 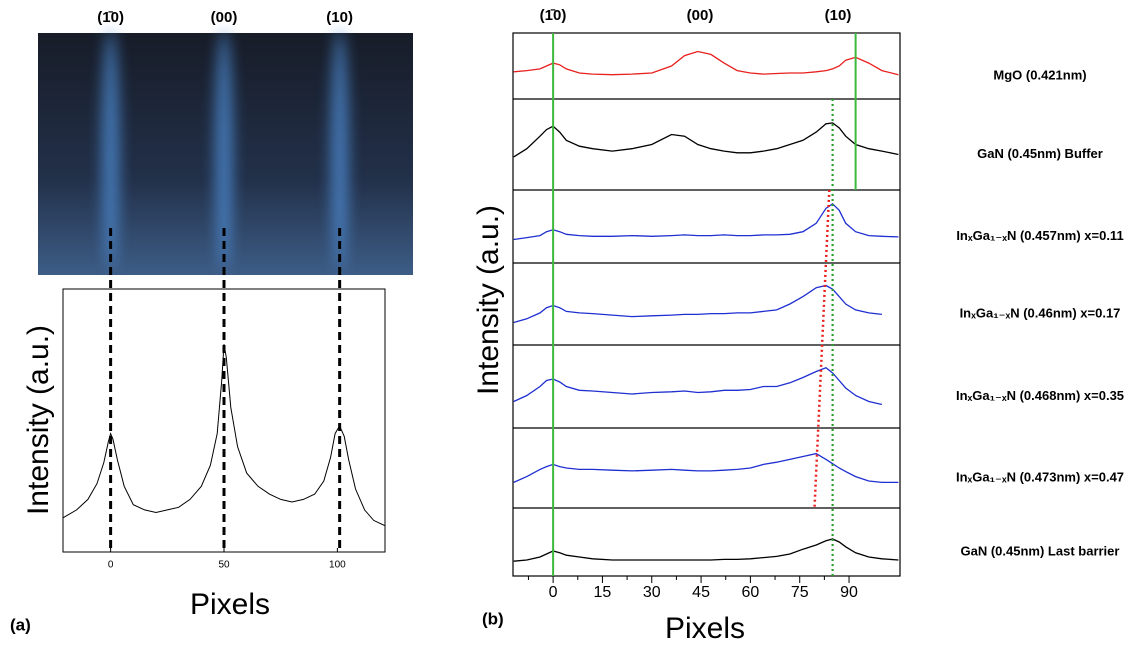 I want to click on series-label: MgO (0.421nm), so click(x=1039, y=74).